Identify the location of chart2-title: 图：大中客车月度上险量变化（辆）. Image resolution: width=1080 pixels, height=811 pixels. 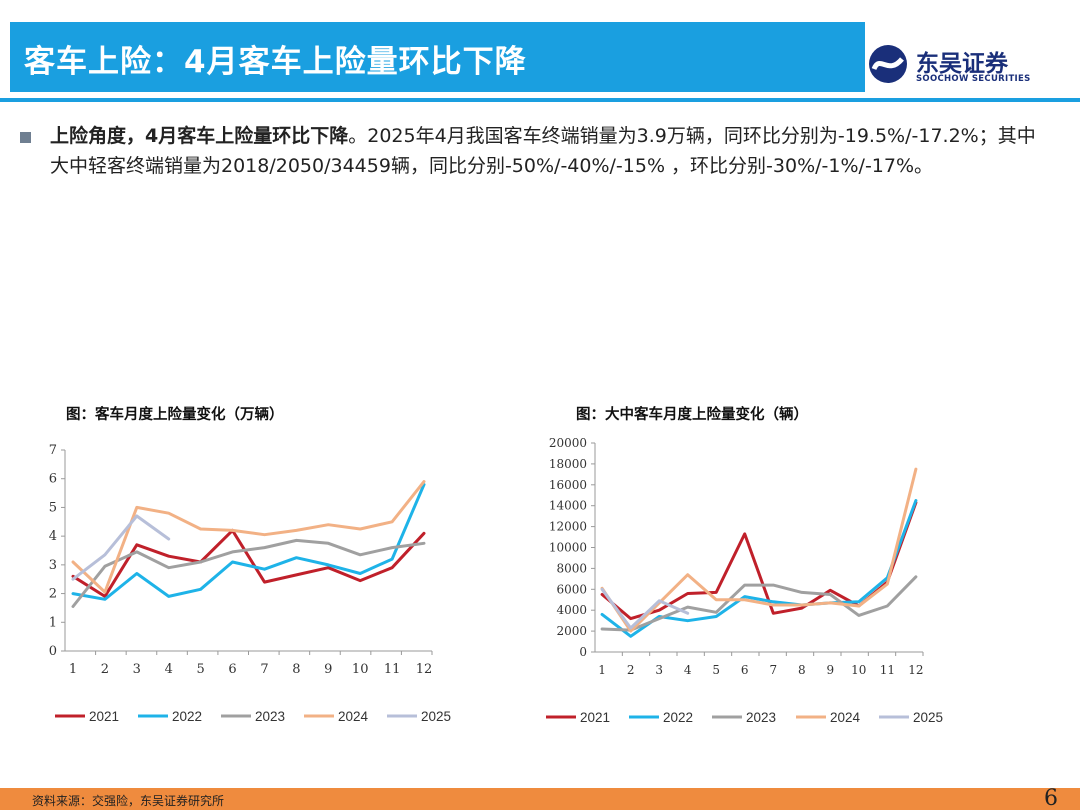
(692, 415).